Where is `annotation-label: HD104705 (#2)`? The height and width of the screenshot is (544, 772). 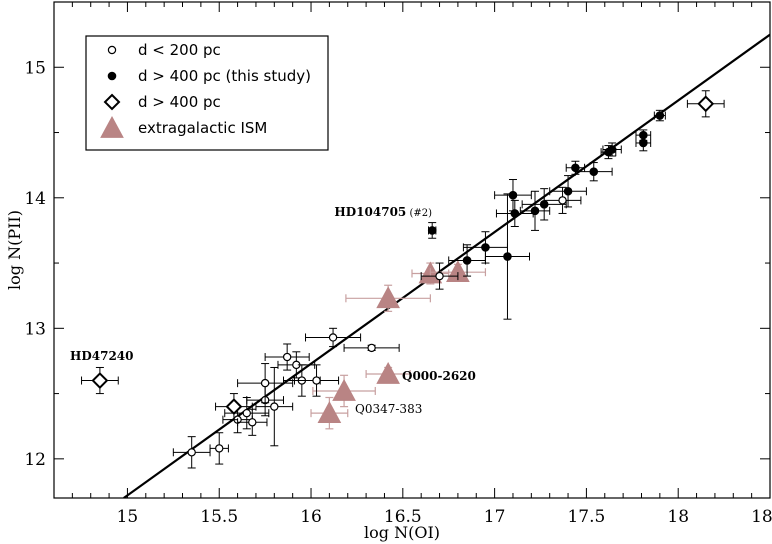 annotation-label: HD104705 (#2) is located at coordinates (383, 212).